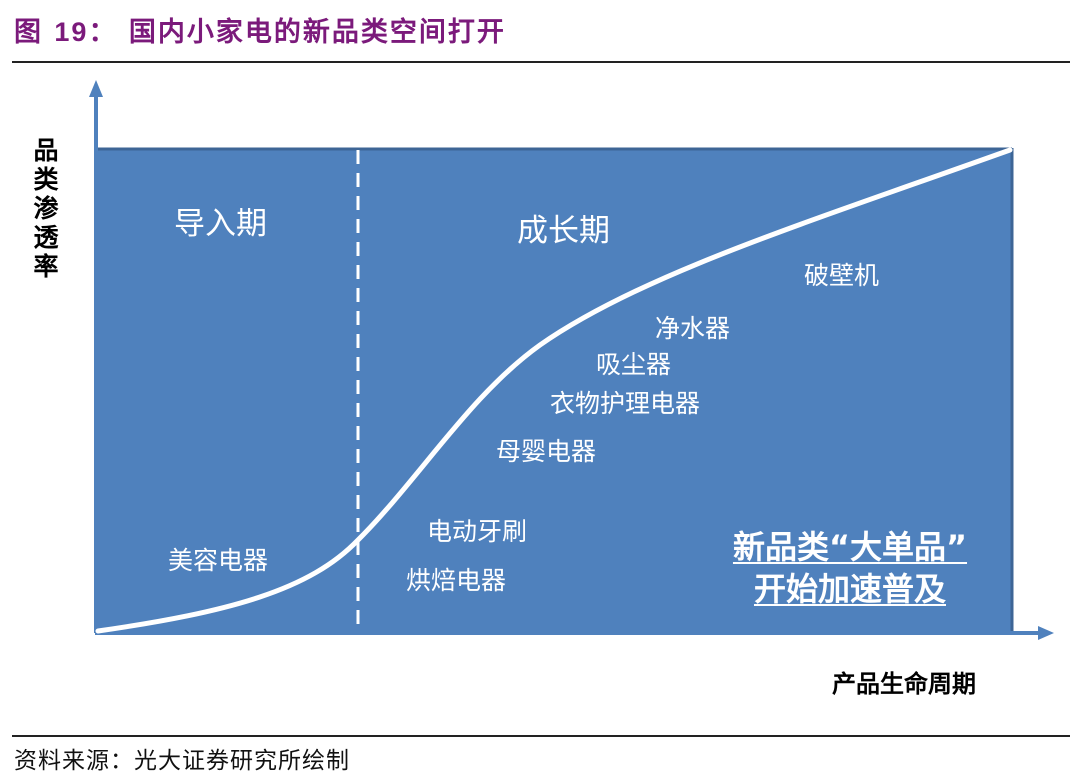  I want to click on item-garment-care-appliances: 衣物护理电器, so click(625, 403).